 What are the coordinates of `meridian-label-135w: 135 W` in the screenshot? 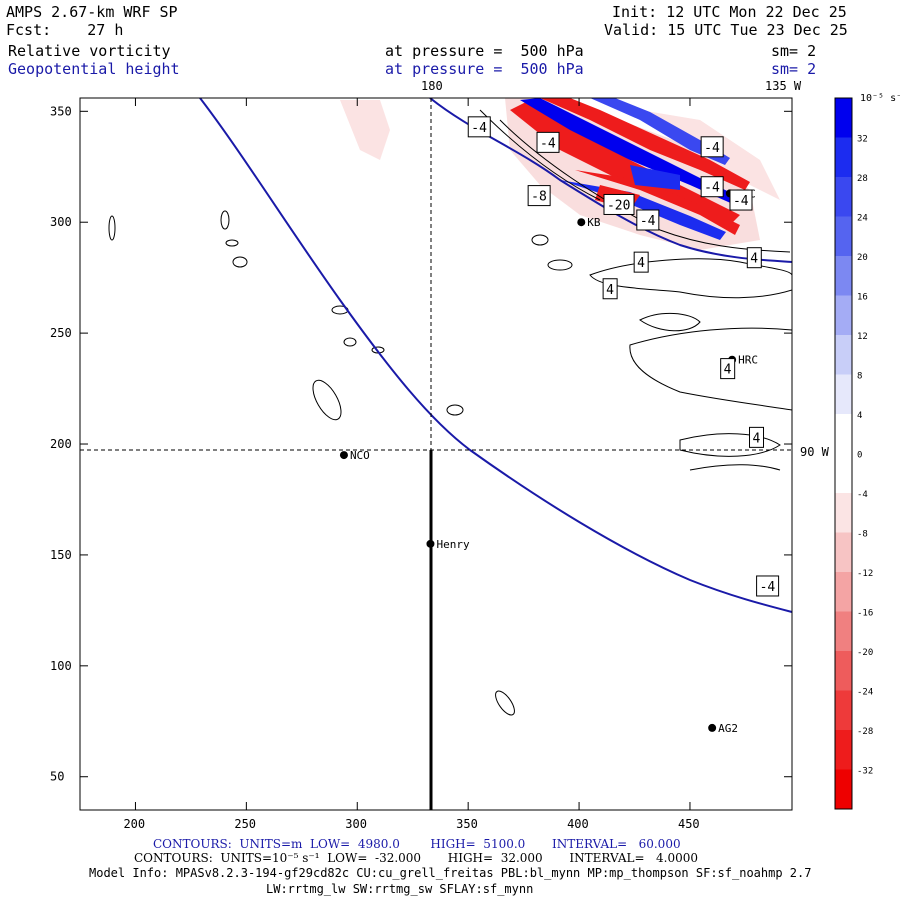 It's located at (783, 86).